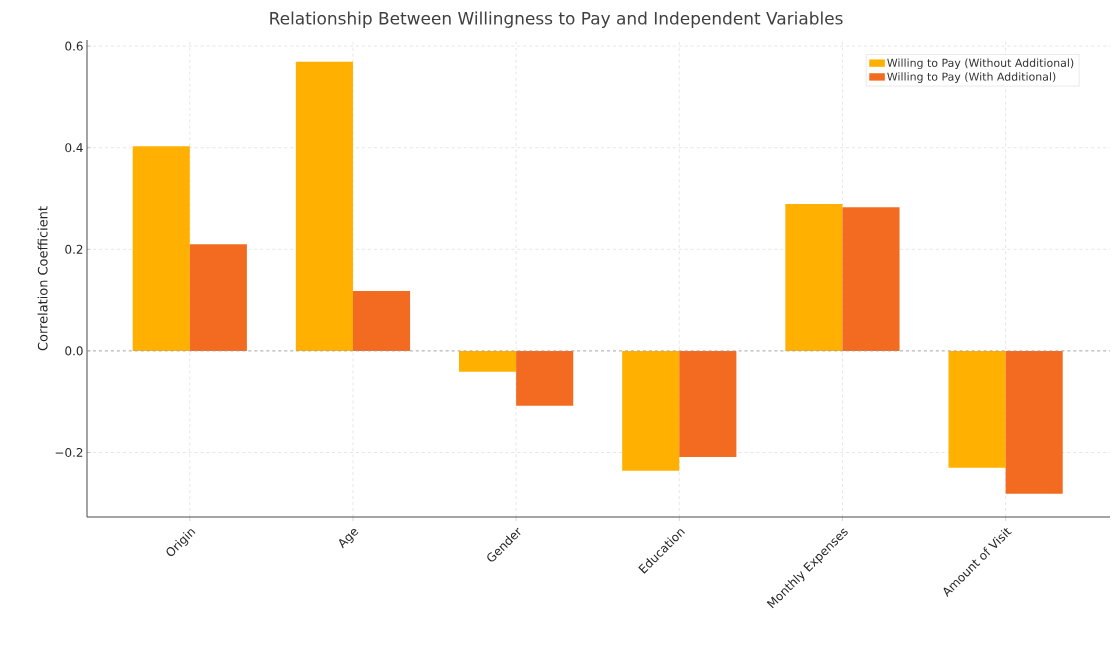 This screenshot has width=1113, height=653. I want to click on y-tick-label: 0.6, so click(74, 46).